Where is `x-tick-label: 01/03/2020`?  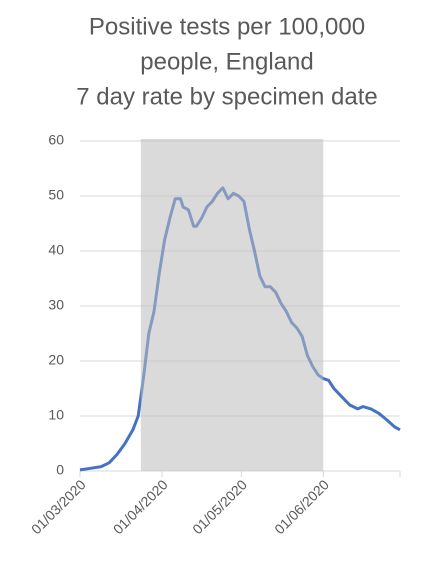 x-tick-label: 01/03/2020 is located at coordinates (58, 506).